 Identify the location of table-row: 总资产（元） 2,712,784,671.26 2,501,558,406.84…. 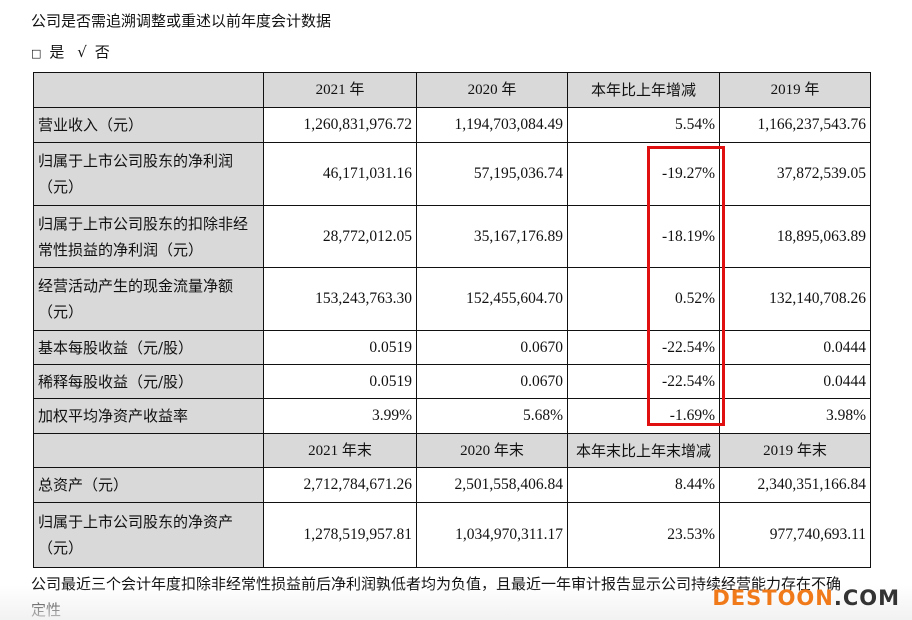
(452, 485).